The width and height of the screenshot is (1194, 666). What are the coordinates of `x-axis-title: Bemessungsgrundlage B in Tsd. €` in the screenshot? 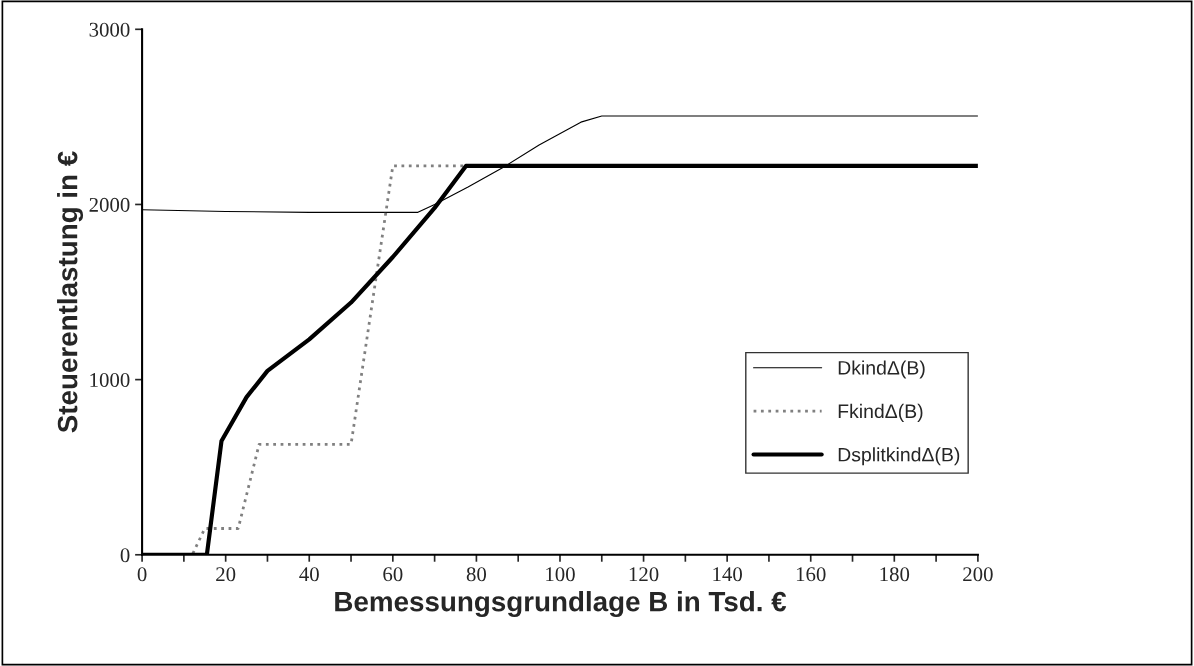 It's located at (561, 604).